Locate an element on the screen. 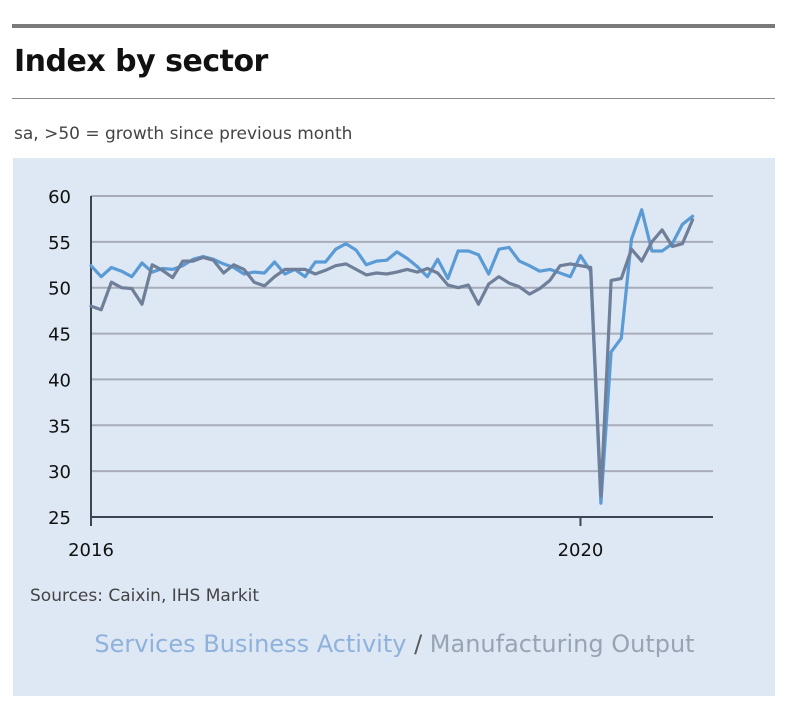 This screenshot has width=789, height=713. y-tick-label: 55 is located at coordinates (59, 243).